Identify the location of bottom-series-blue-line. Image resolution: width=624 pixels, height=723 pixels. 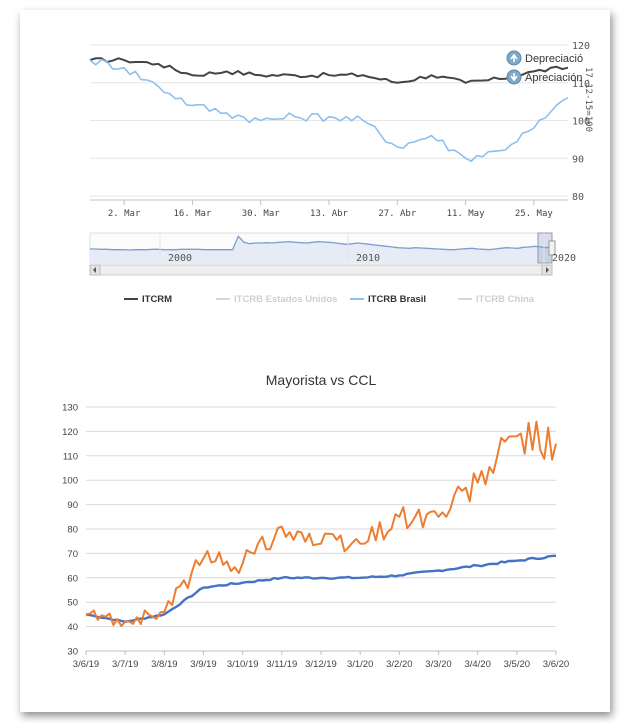
(321, 588).